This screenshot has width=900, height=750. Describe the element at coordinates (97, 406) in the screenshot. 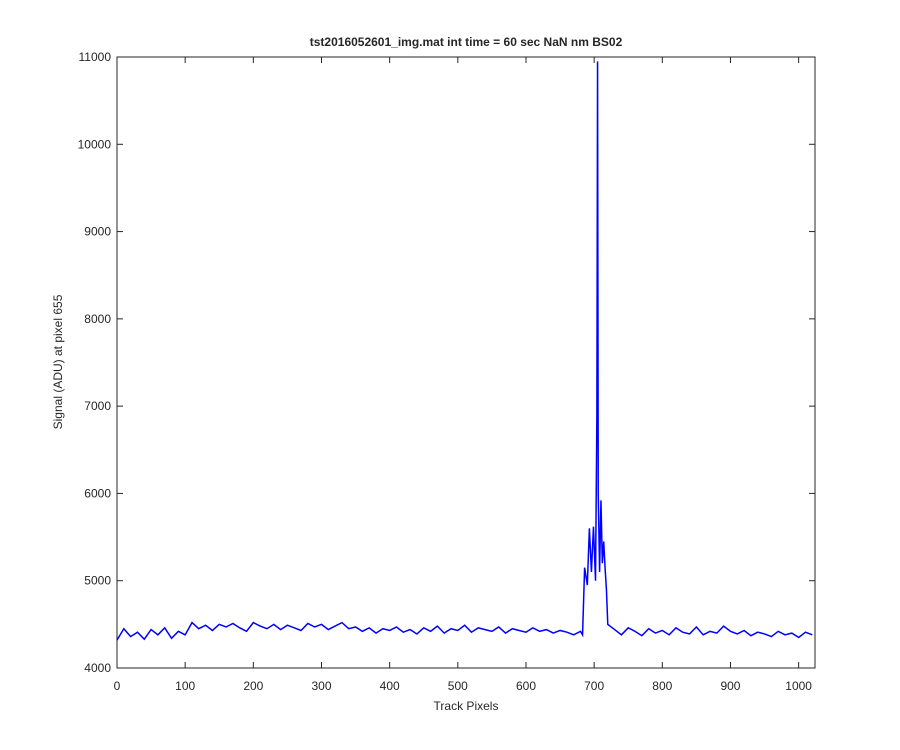

I see `y-tick-label: 7000` at that location.